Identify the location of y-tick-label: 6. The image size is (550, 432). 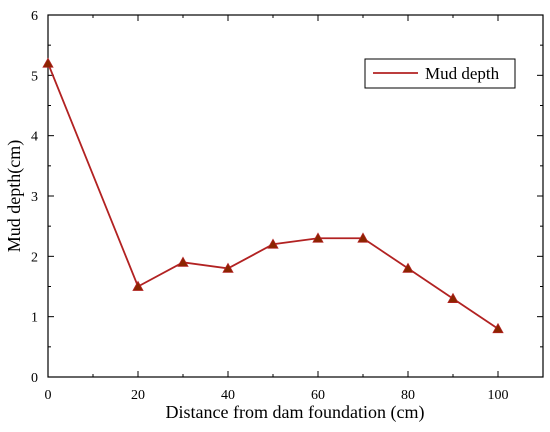
(34, 16).